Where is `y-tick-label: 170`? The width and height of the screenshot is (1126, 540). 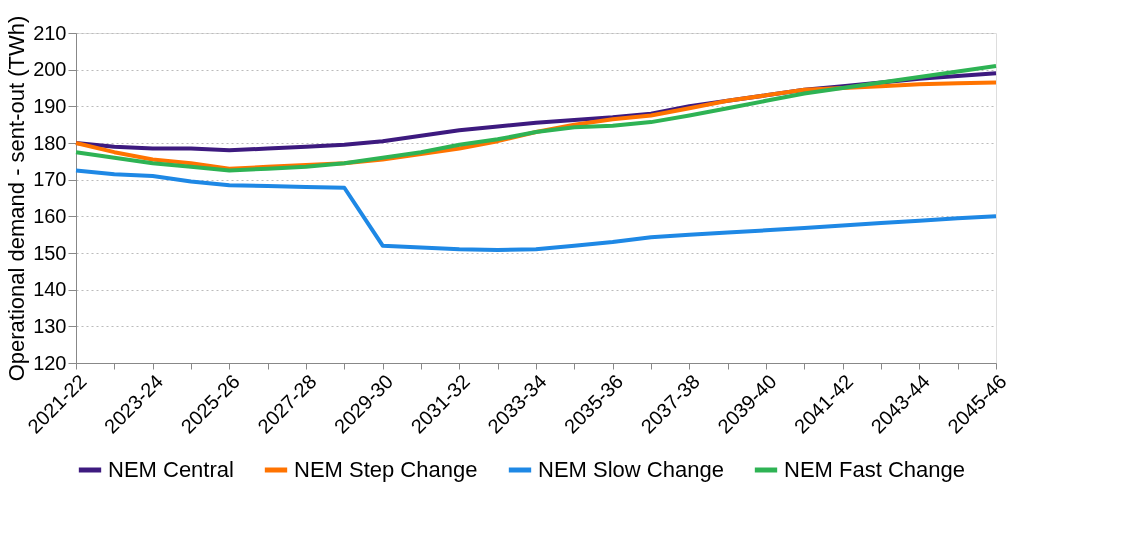 y-tick-label: 170 is located at coordinates (50, 179).